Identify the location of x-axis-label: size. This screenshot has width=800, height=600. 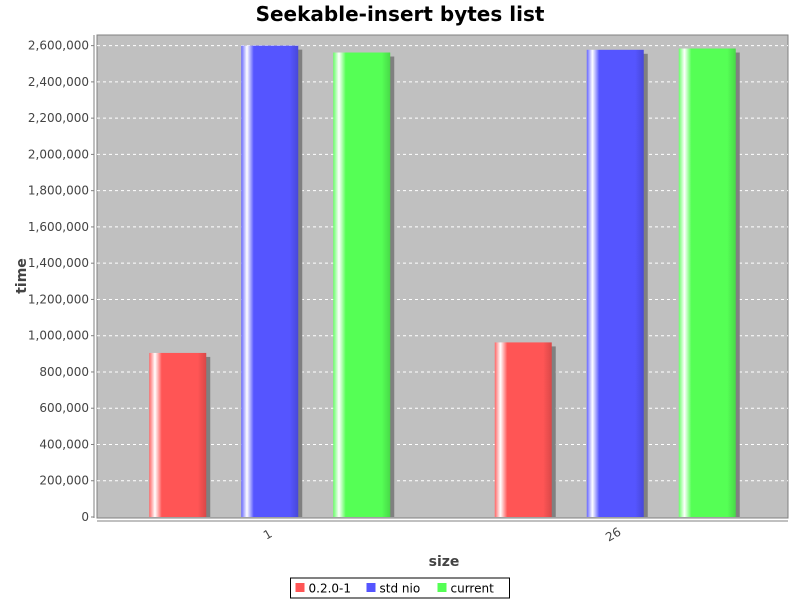
(444, 562).